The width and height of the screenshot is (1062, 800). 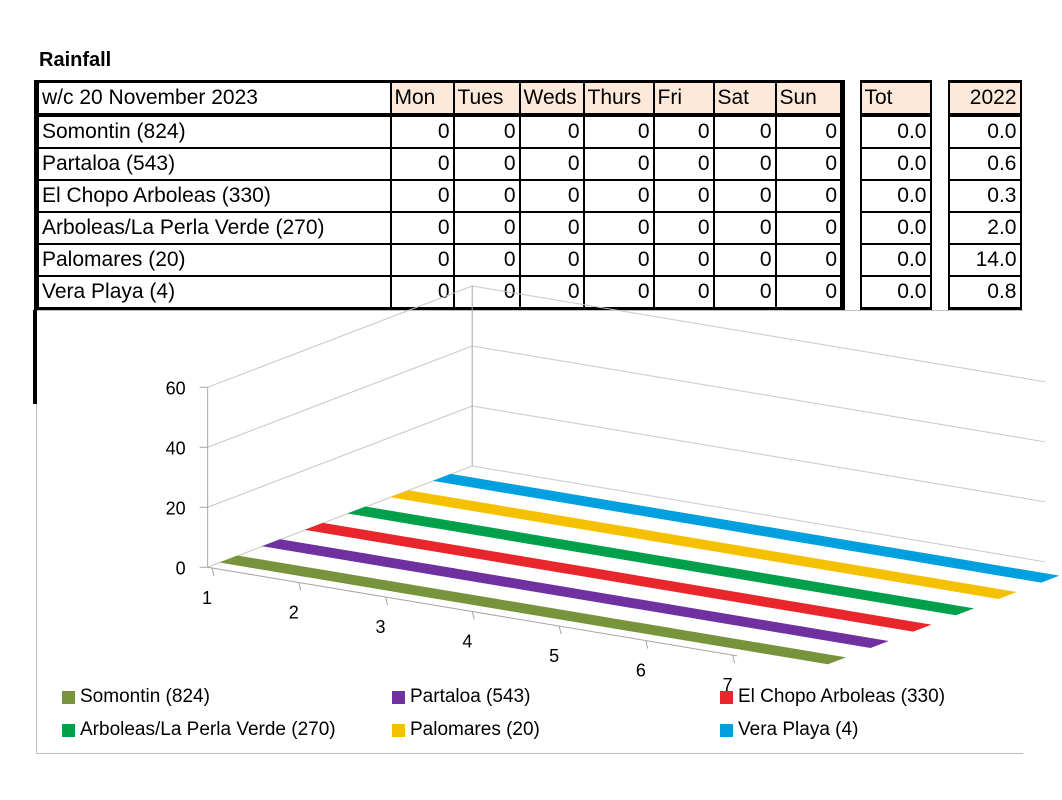 I want to click on sheet-title: Rainfall, so click(x=75, y=60).